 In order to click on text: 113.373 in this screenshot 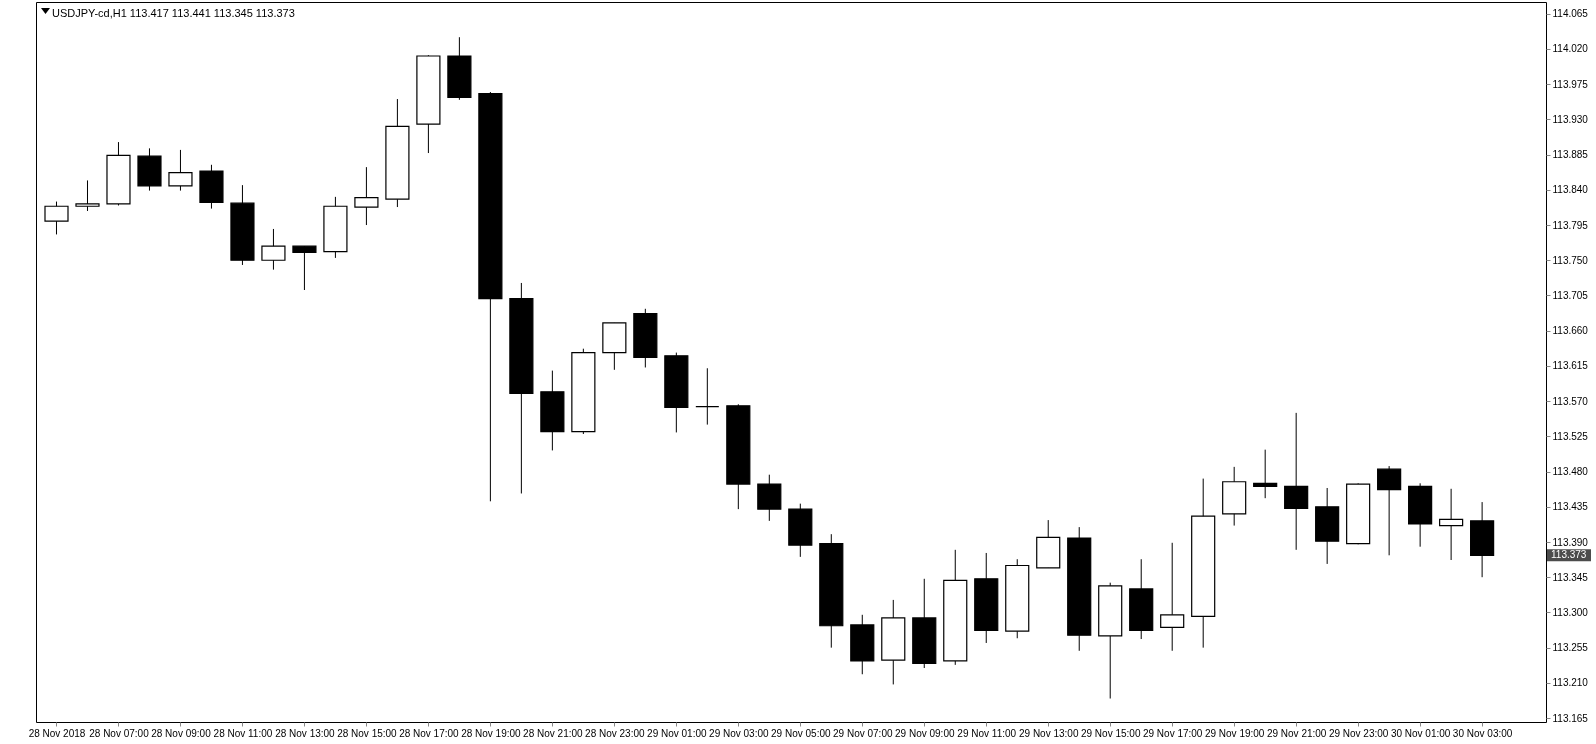, I will do `click(1569, 555)`.